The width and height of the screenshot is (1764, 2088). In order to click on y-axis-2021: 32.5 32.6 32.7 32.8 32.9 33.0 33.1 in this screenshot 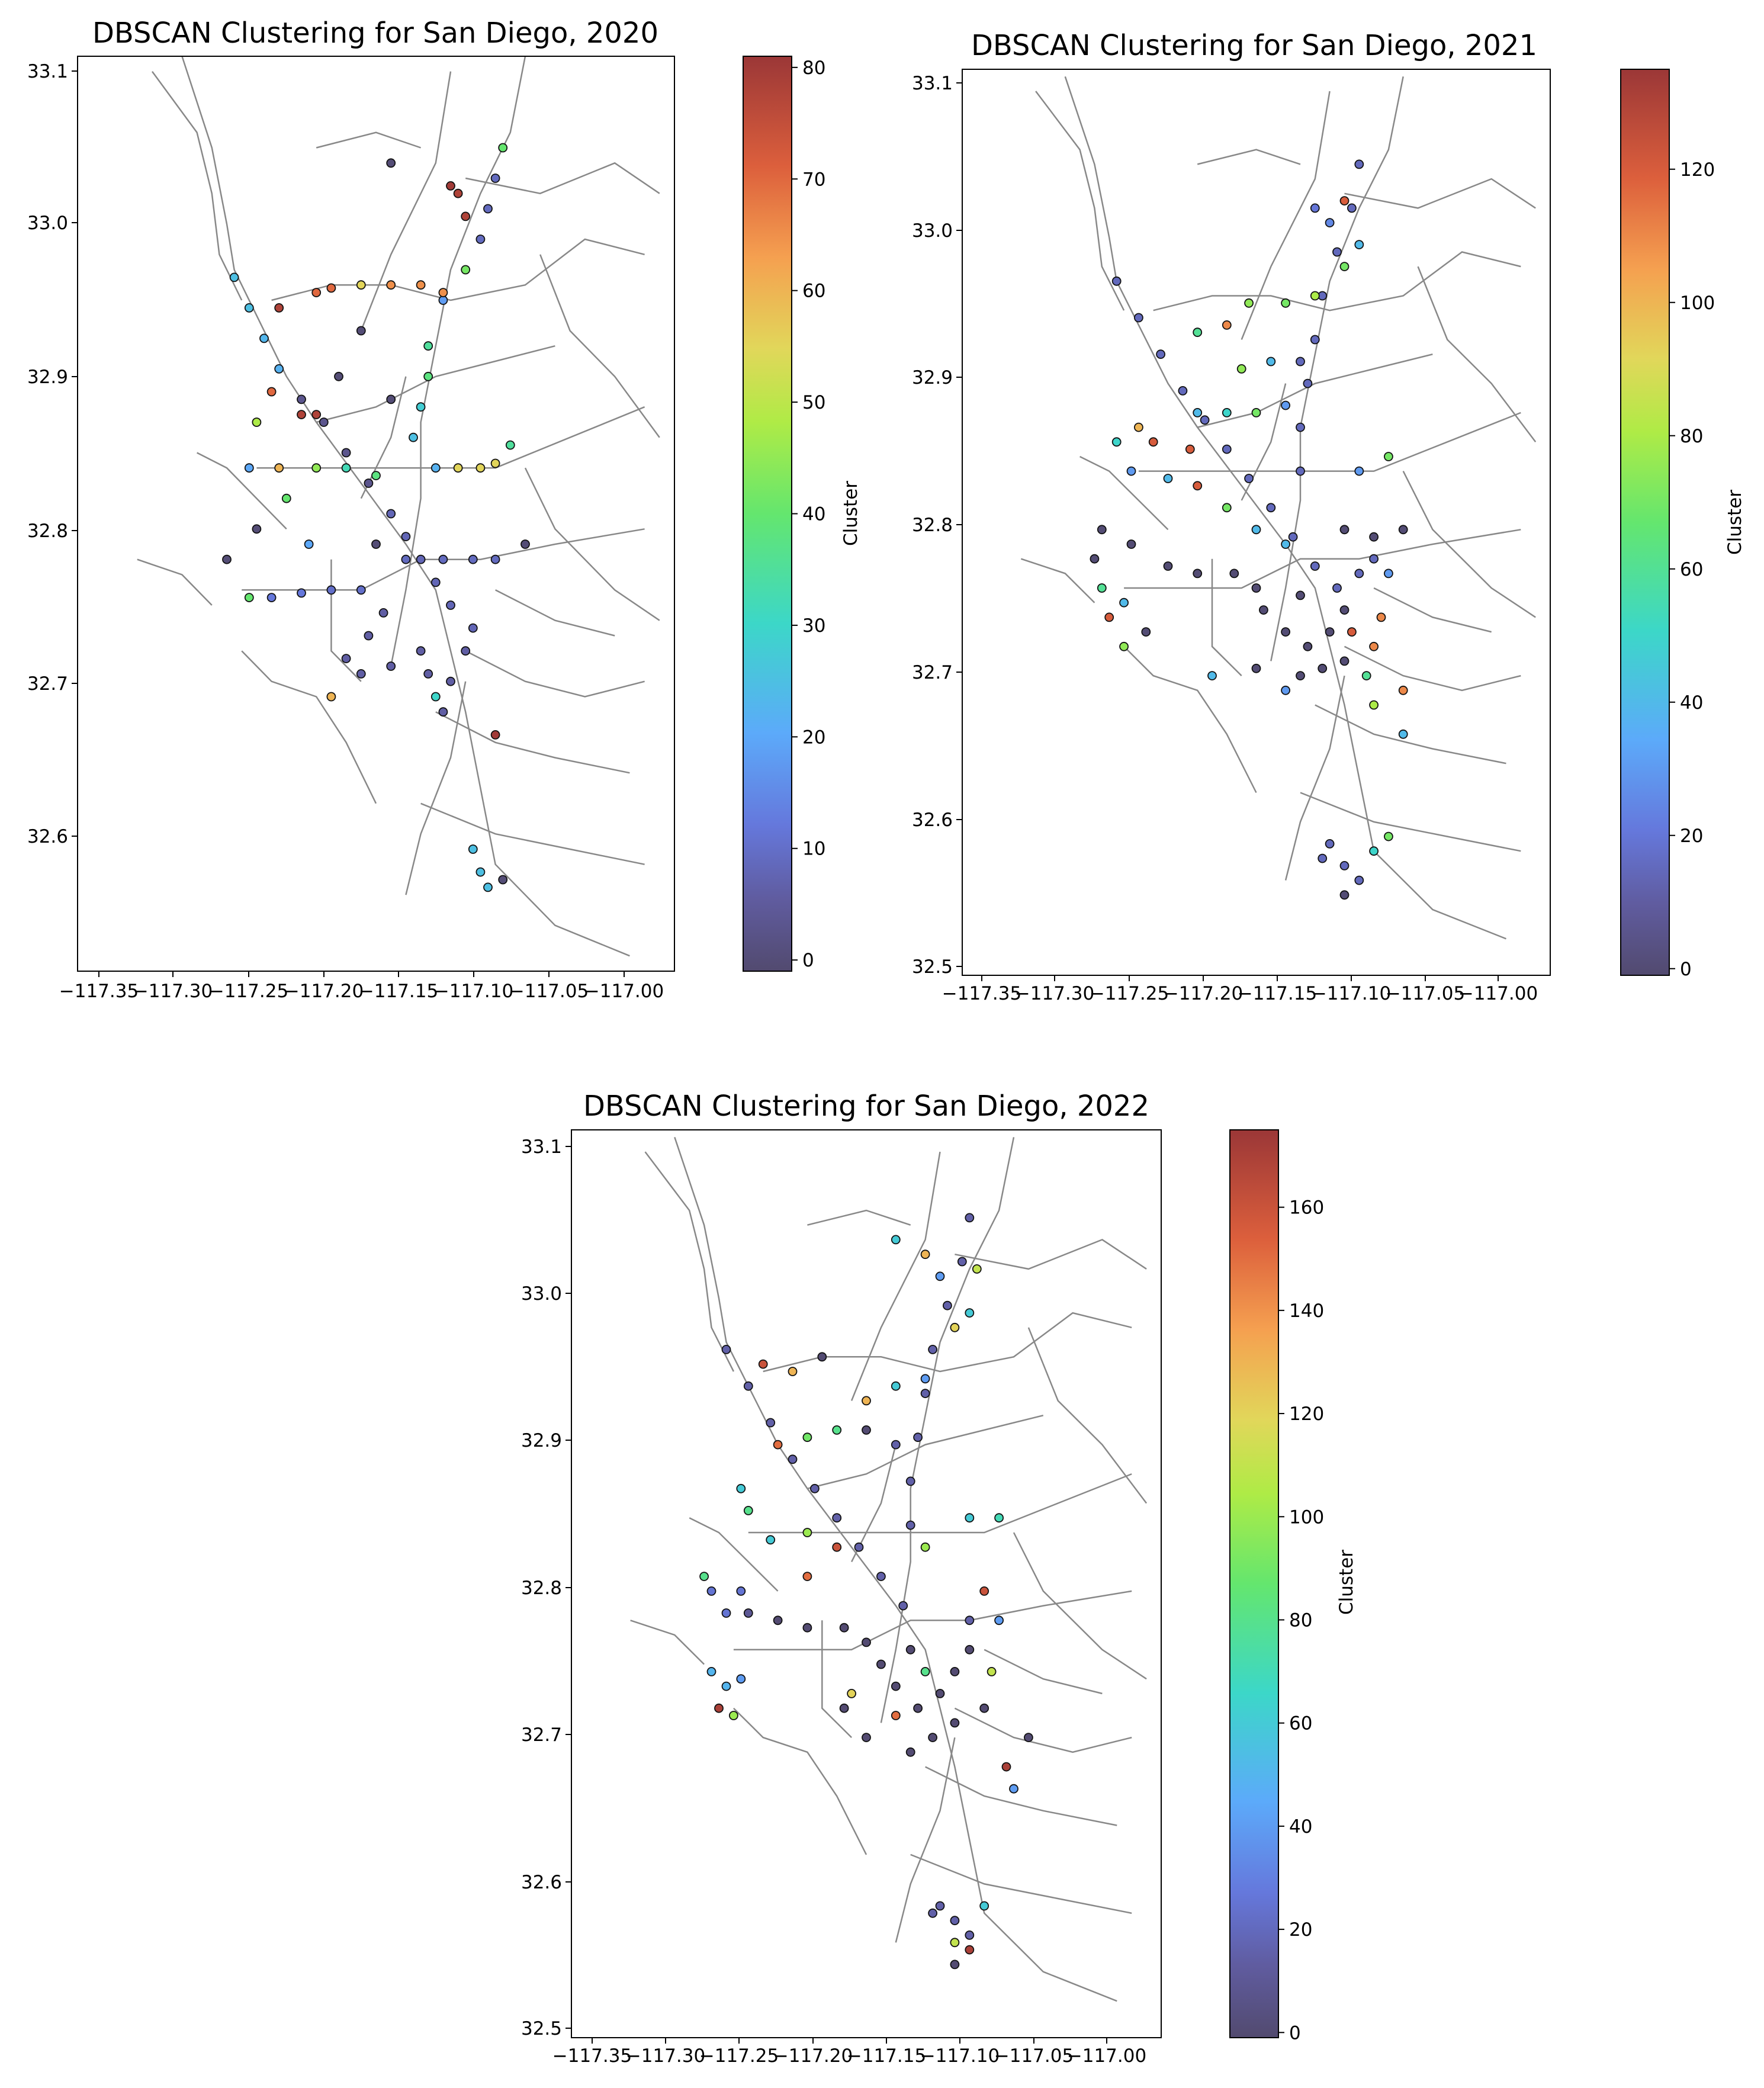, I will do `click(937, 525)`.